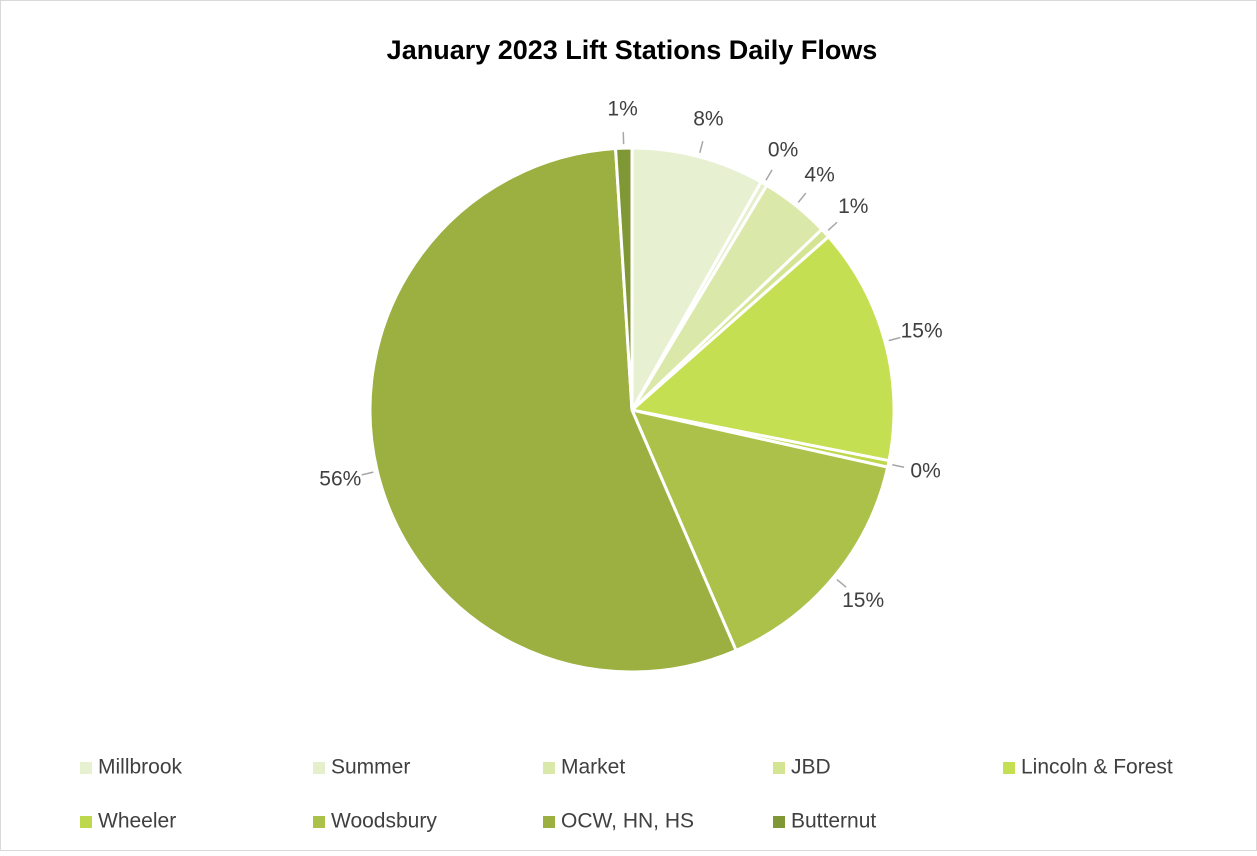 Image resolution: width=1257 pixels, height=856 pixels. What do you see at coordinates (370, 767) in the screenshot?
I see `legend-label: Summer` at bounding box center [370, 767].